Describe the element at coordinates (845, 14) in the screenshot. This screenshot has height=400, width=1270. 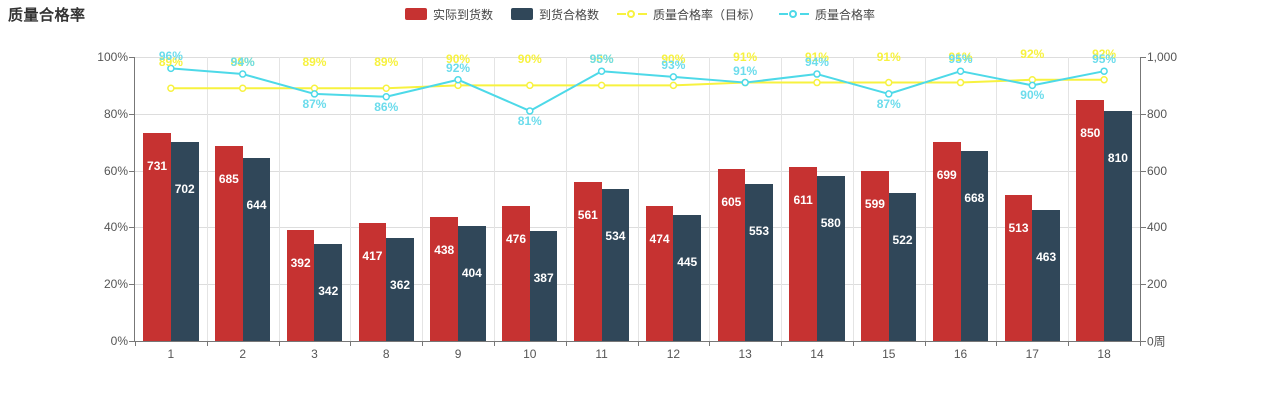
I see `legend-label: 质量合格率` at that location.